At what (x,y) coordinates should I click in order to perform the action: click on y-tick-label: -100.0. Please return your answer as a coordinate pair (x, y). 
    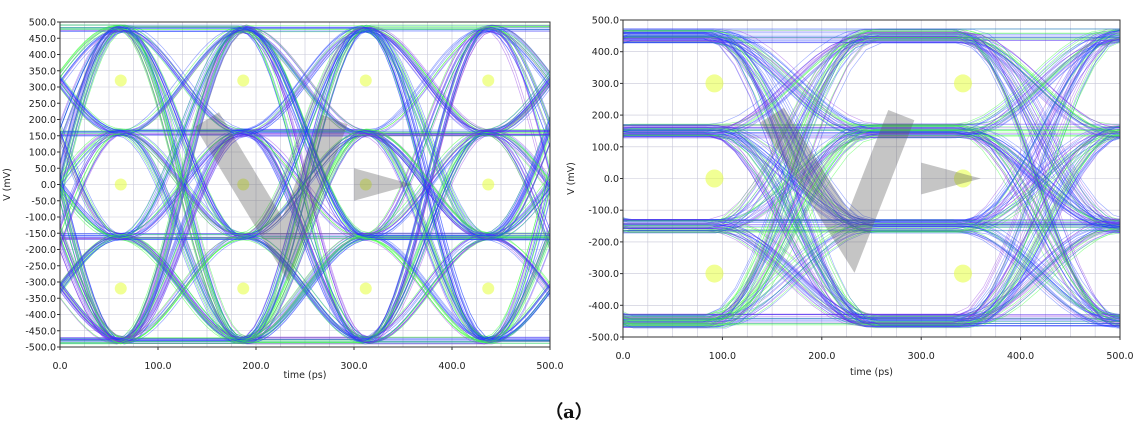
    Looking at the image, I should click on (603, 211).